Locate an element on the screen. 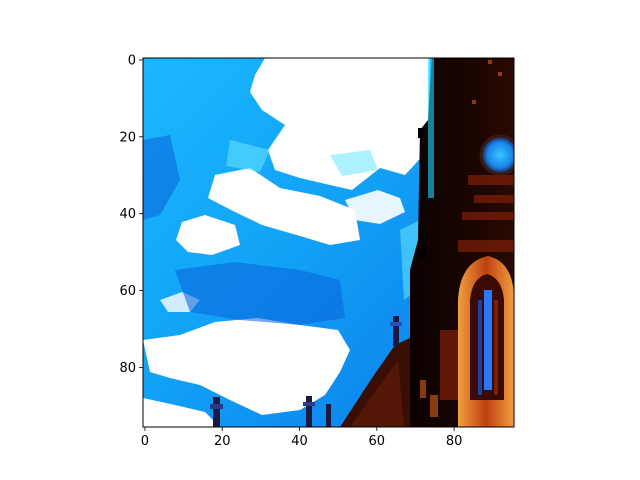 This screenshot has height=480, width=640. y-tick-label: 80 is located at coordinates (127, 368).